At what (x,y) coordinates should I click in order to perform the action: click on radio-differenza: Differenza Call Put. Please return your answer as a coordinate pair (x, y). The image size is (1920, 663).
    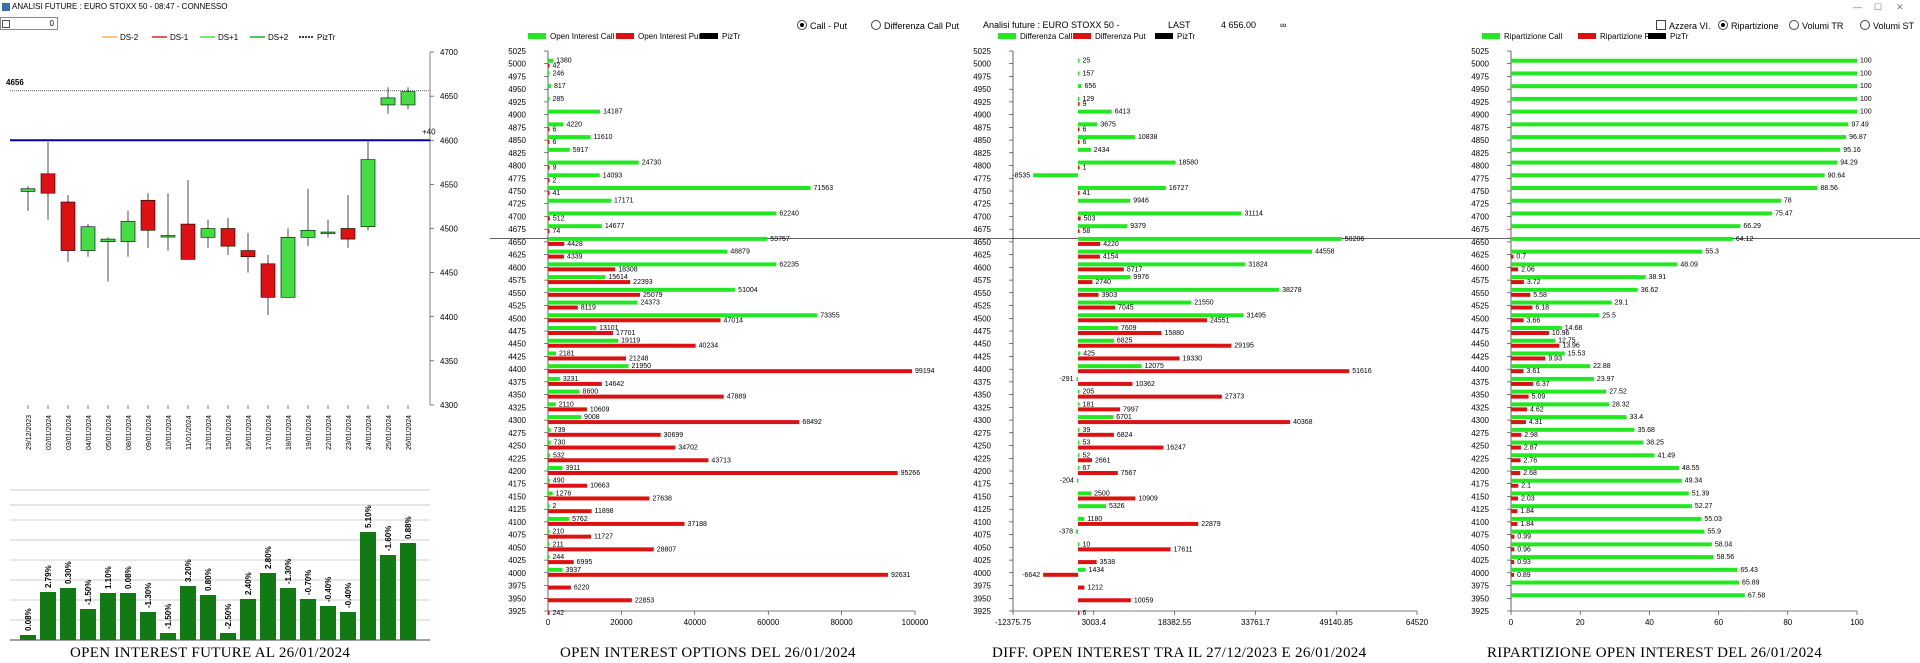
    Looking at the image, I should click on (915, 25).